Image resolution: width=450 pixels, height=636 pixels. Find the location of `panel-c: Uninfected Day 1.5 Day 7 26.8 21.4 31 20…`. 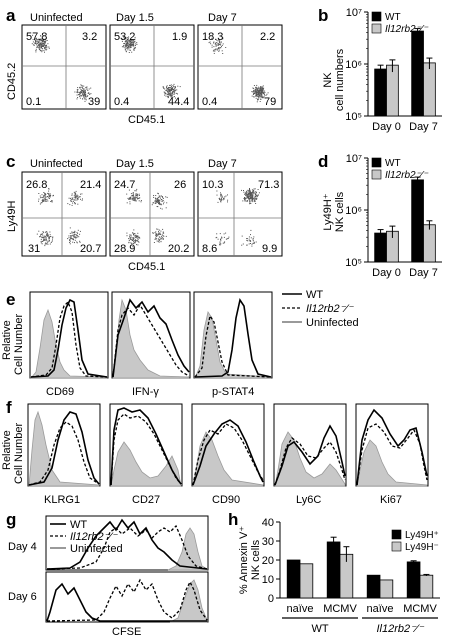

panel-c: Uninfected Day 1.5 Day 7 26.8 21.4 31 20… is located at coordinates (144, 215).